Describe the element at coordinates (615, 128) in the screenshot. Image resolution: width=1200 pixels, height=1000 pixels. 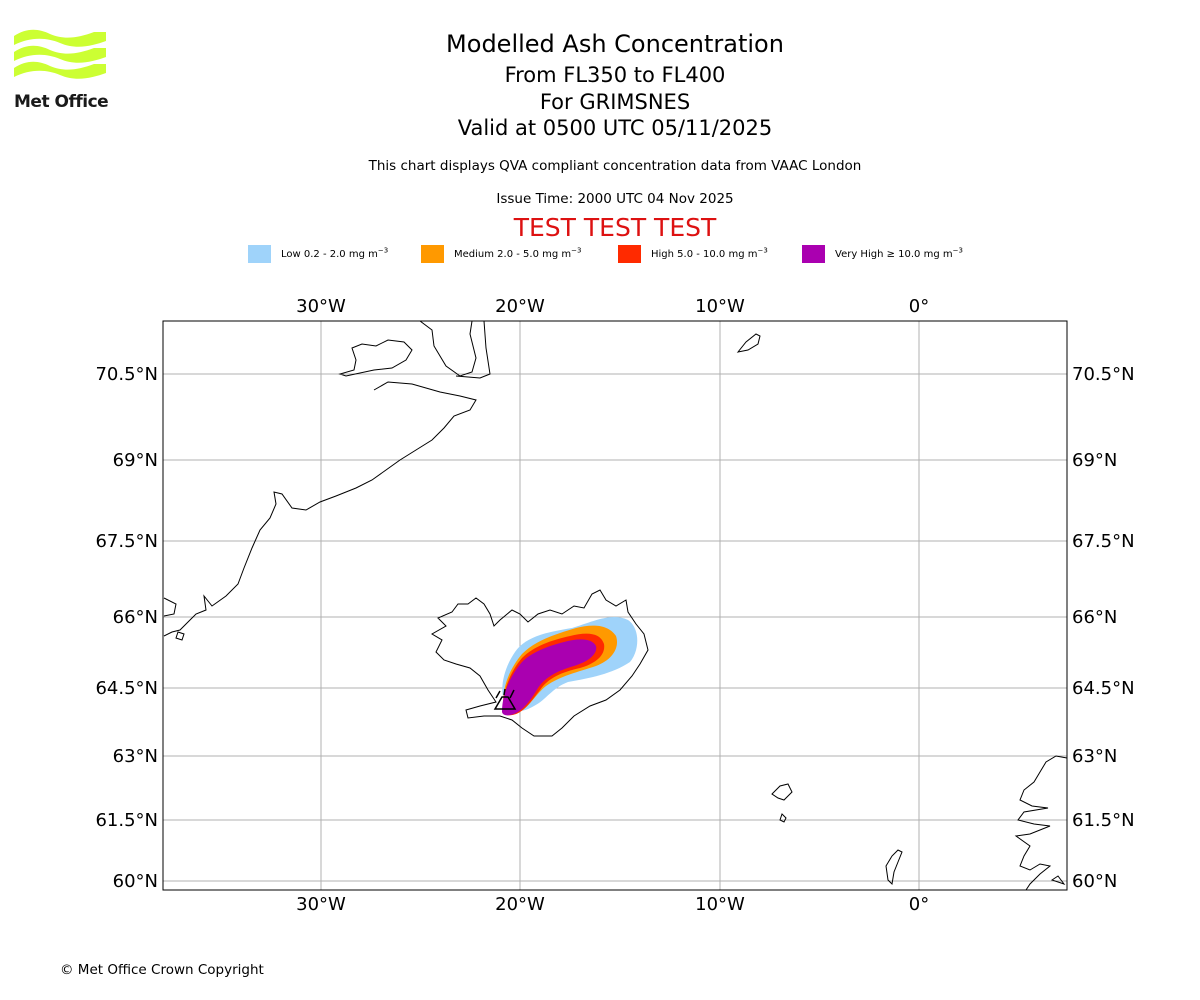
I see `valid-time: Valid at 0500 UTC 05/11/2025` at that location.